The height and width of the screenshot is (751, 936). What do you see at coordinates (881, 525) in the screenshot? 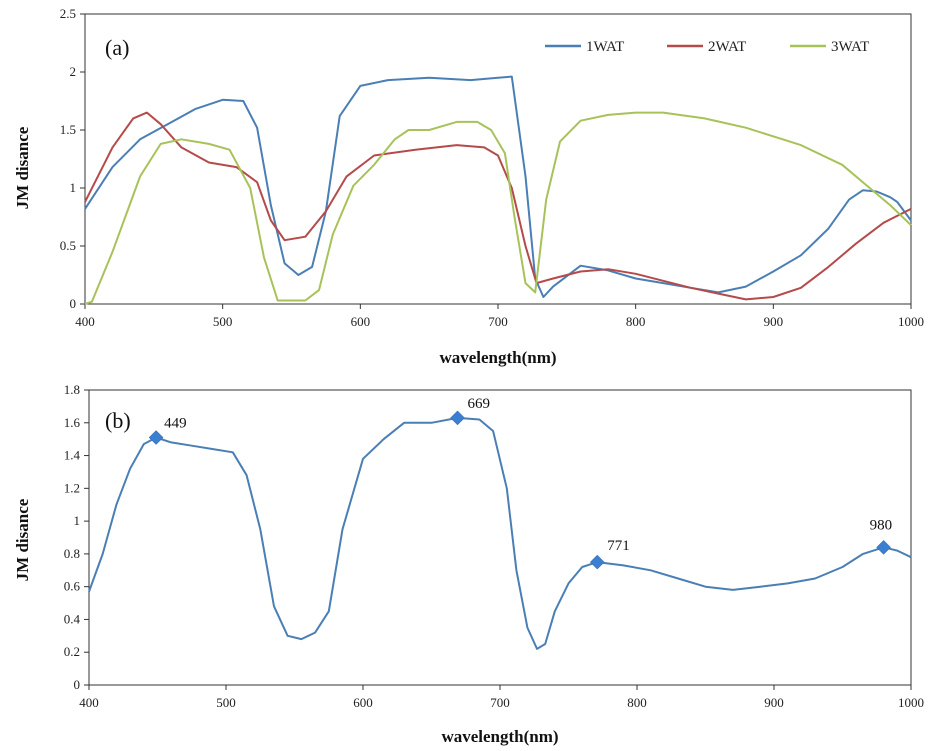
I see `peak-label: 980` at bounding box center [881, 525].